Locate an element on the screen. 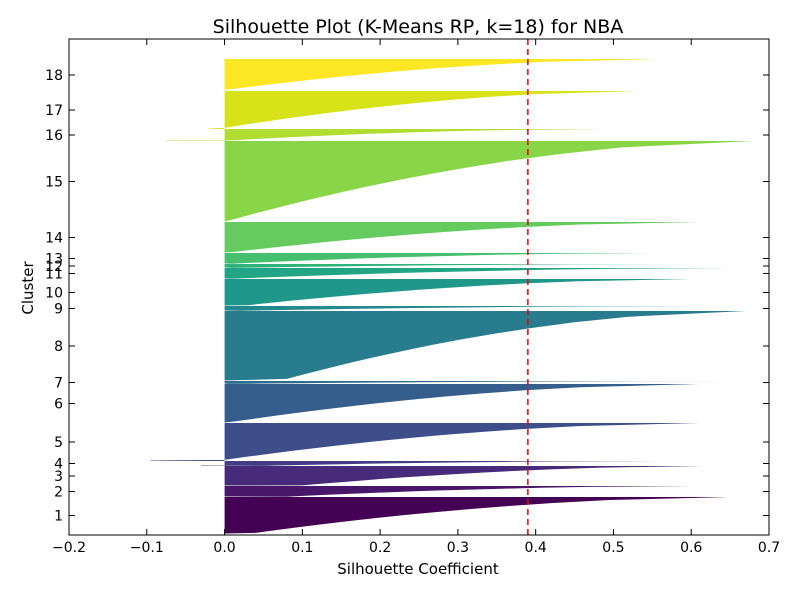 The image size is (800, 605). y-tick-label: 14 is located at coordinates (54, 239).